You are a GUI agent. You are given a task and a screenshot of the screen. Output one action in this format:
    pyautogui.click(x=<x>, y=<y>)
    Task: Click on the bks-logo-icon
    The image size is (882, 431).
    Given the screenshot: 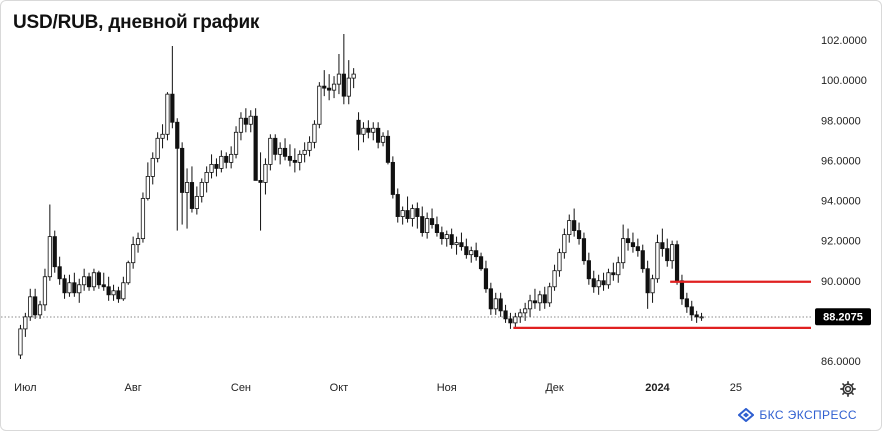 What is the action you would take?
    pyautogui.click(x=746, y=415)
    